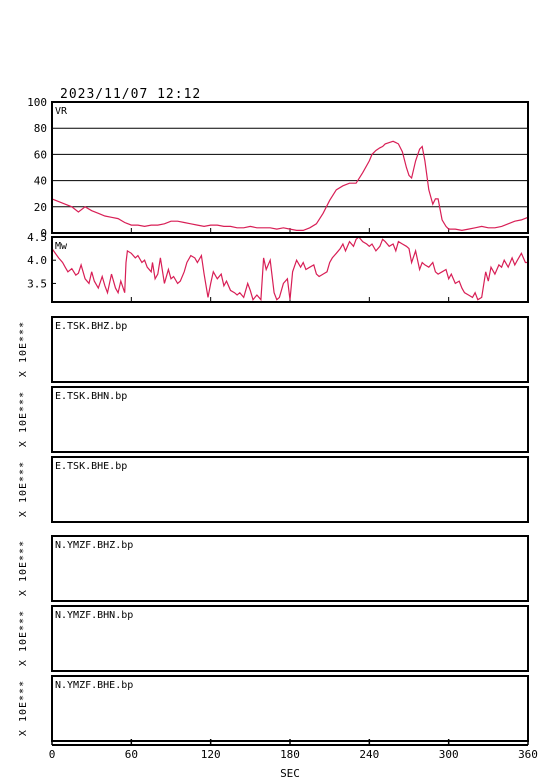  What do you see at coordinates (290, 773) in the screenshot?
I see `x-axis-label: SEC` at bounding box center [290, 773].